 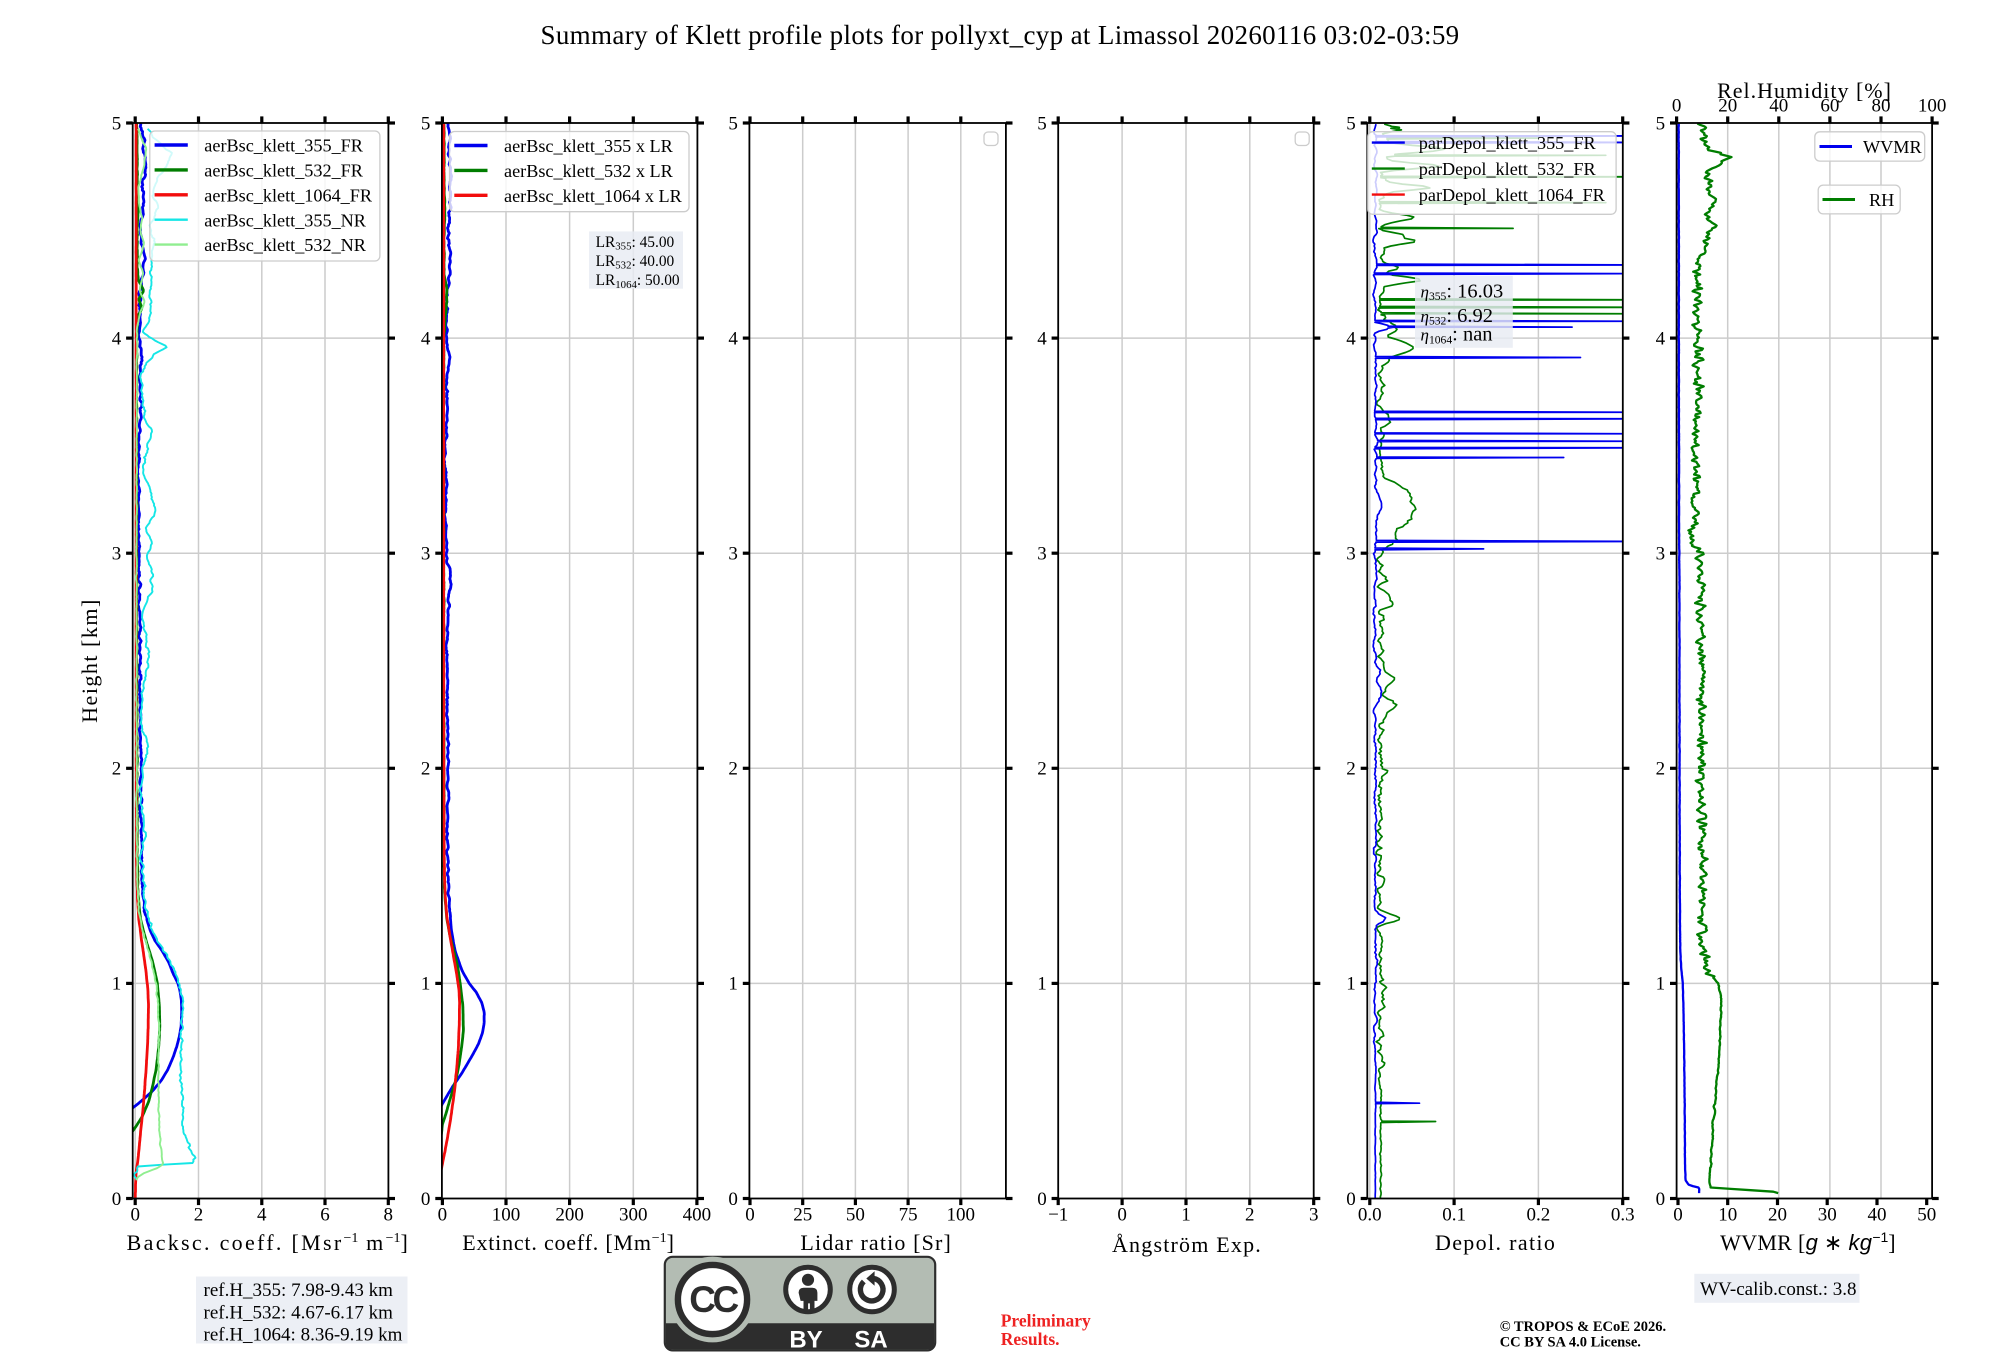 I want to click on svg-text: Preliminary, so click(x=1046, y=1321).